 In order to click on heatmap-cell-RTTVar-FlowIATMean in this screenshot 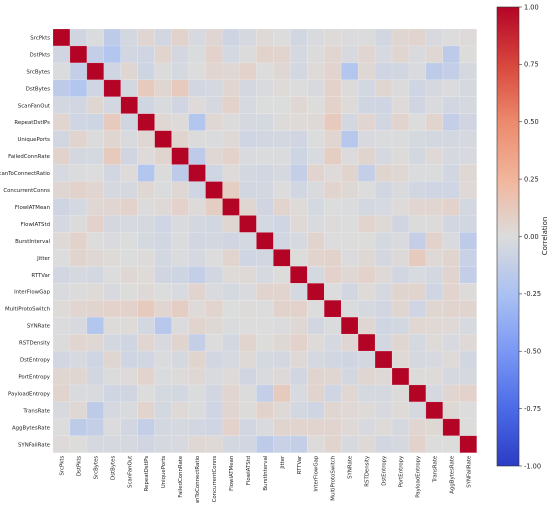, I will do `click(231, 275)`.